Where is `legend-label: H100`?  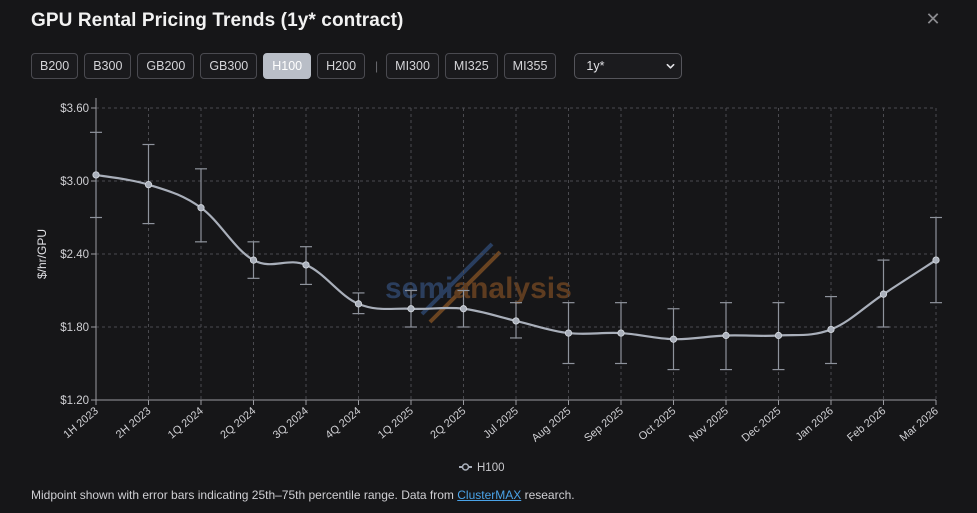
legend-label: H100 is located at coordinates (491, 468).